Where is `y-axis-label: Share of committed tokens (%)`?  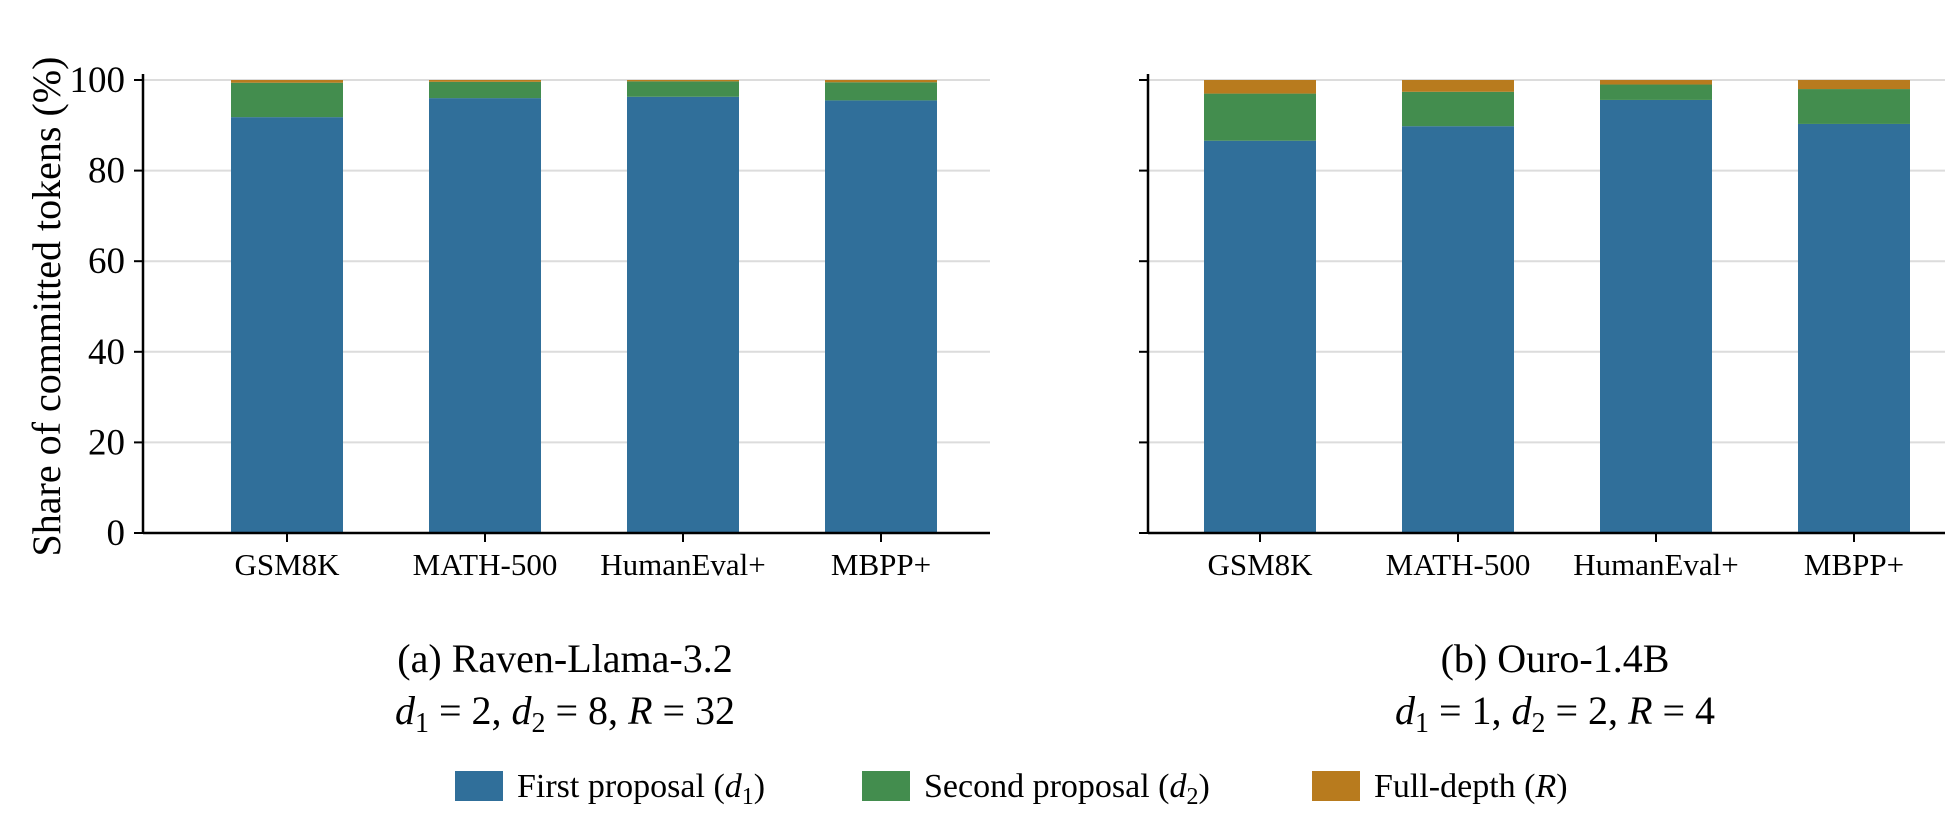
y-axis-label: Share of committed tokens (%) is located at coordinates (46, 307).